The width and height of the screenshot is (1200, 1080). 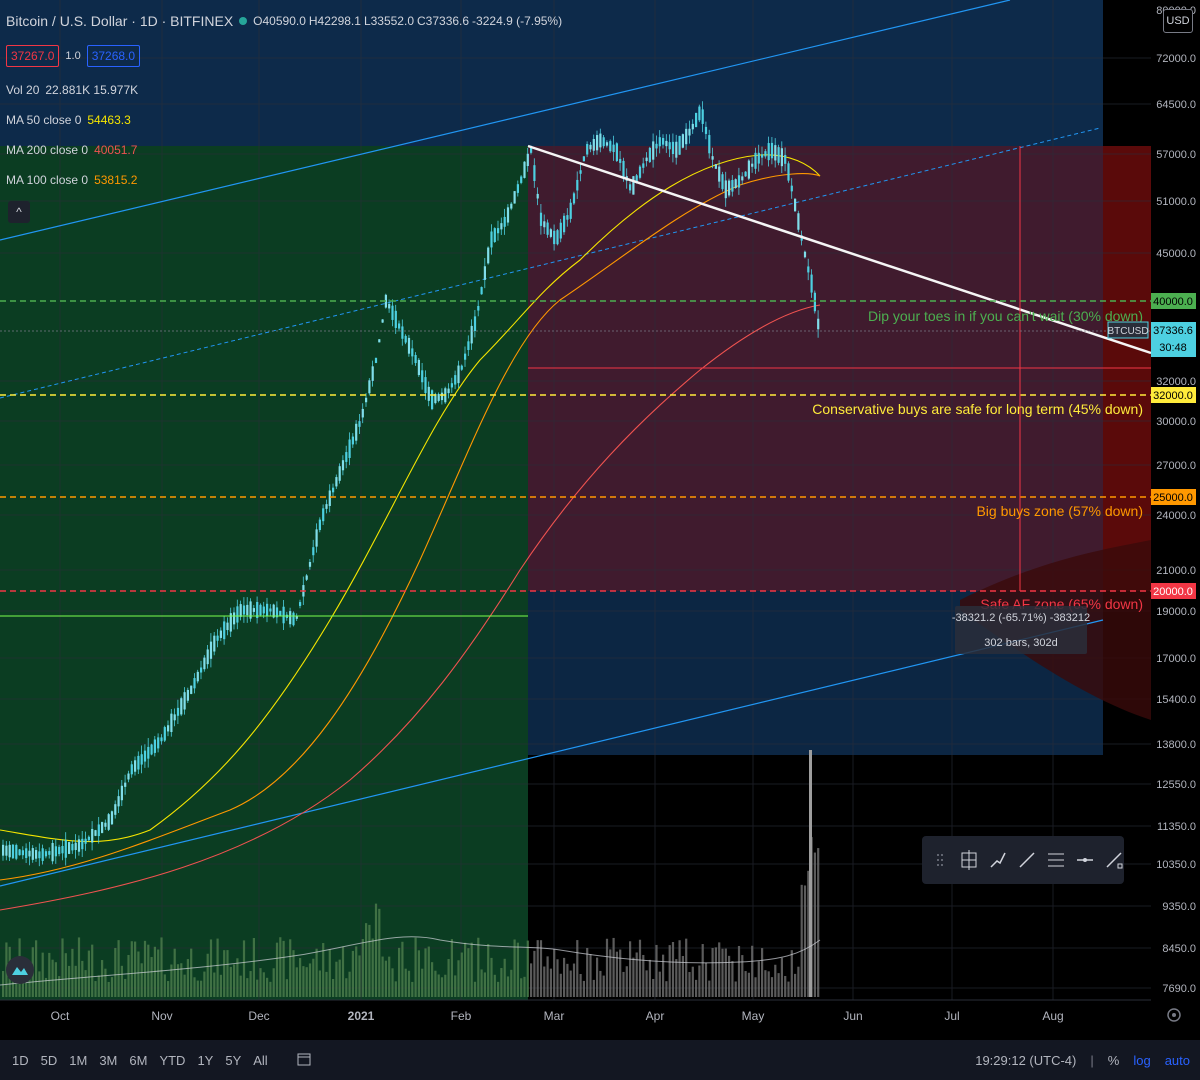 What do you see at coordinates (33, 56) in the screenshot?
I see `bid-button: 37267.0` at bounding box center [33, 56].